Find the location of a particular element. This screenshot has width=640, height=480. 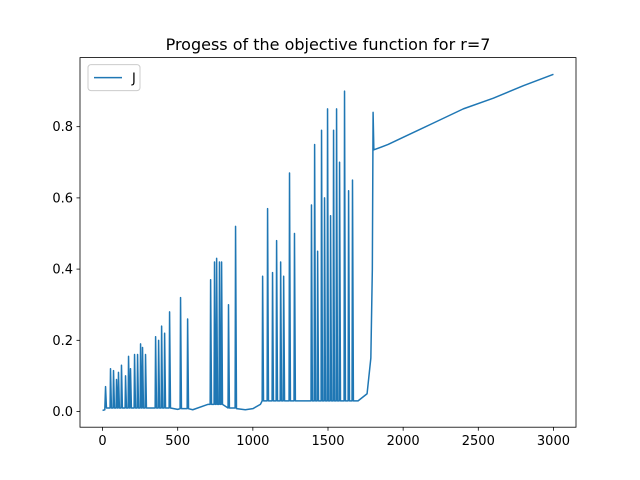

y-tick-label: 0.0 is located at coordinates (62, 412).